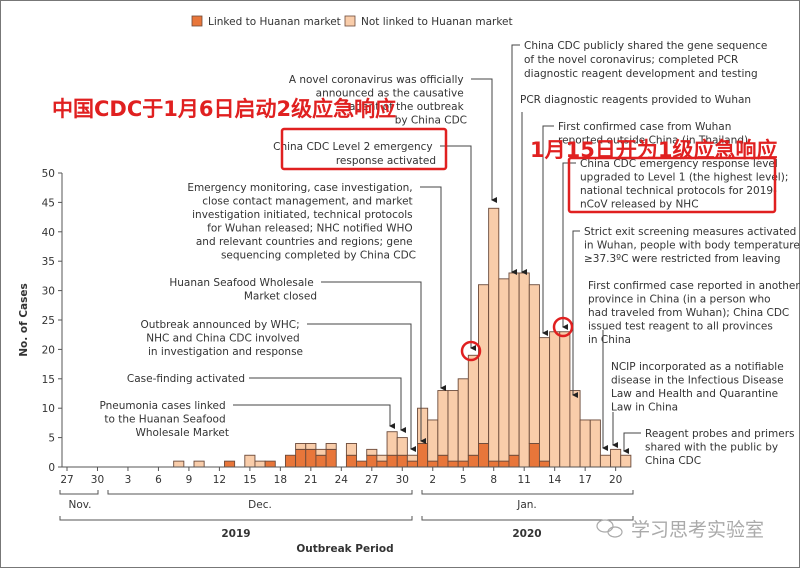 The height and width of the screenshot is (568, 800). I want to click on x-tick-label: 3, so click(128, 480).